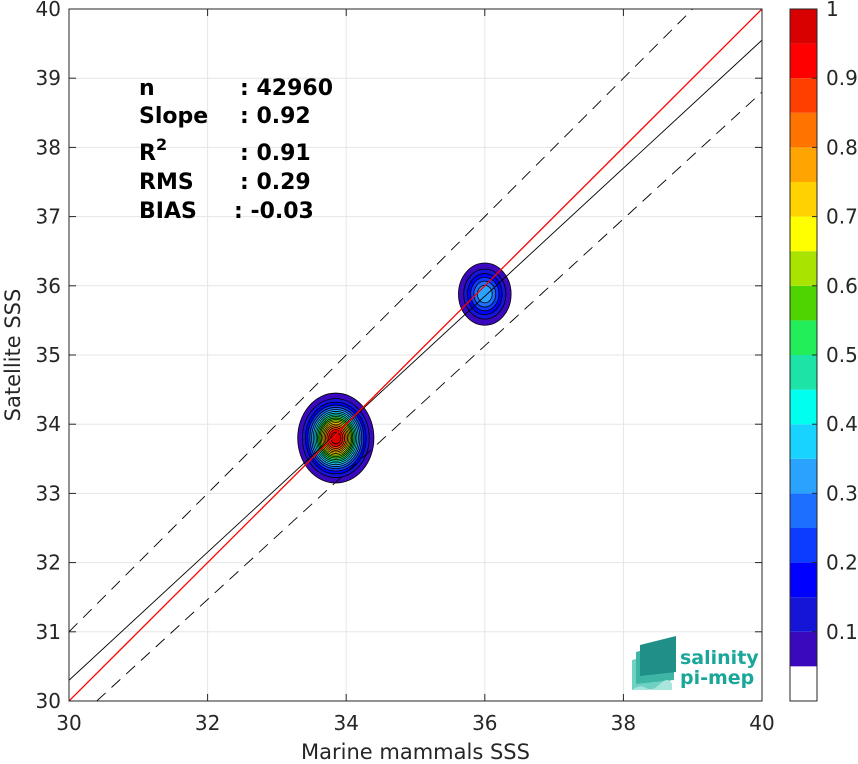 The height and width of the screenshot is (764, 858). What do you see at coordinates (161, 144) in the screenshot?
I see `stat-key-sup: 2` at bounding box center [161, 144].